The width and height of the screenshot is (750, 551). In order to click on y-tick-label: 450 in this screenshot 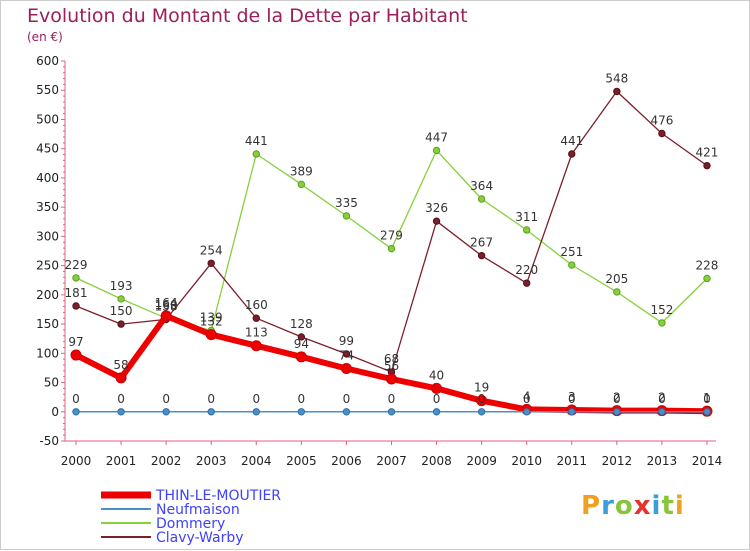, I will do `click(47, 149)`.